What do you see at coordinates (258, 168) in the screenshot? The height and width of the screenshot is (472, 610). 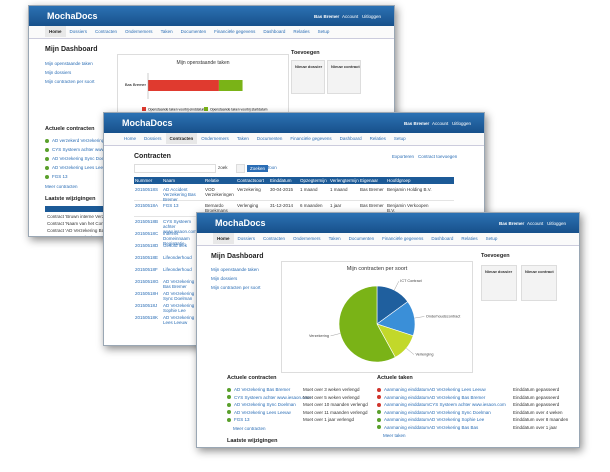 I see `button: Zoeken` at bounding box center [258, 168].